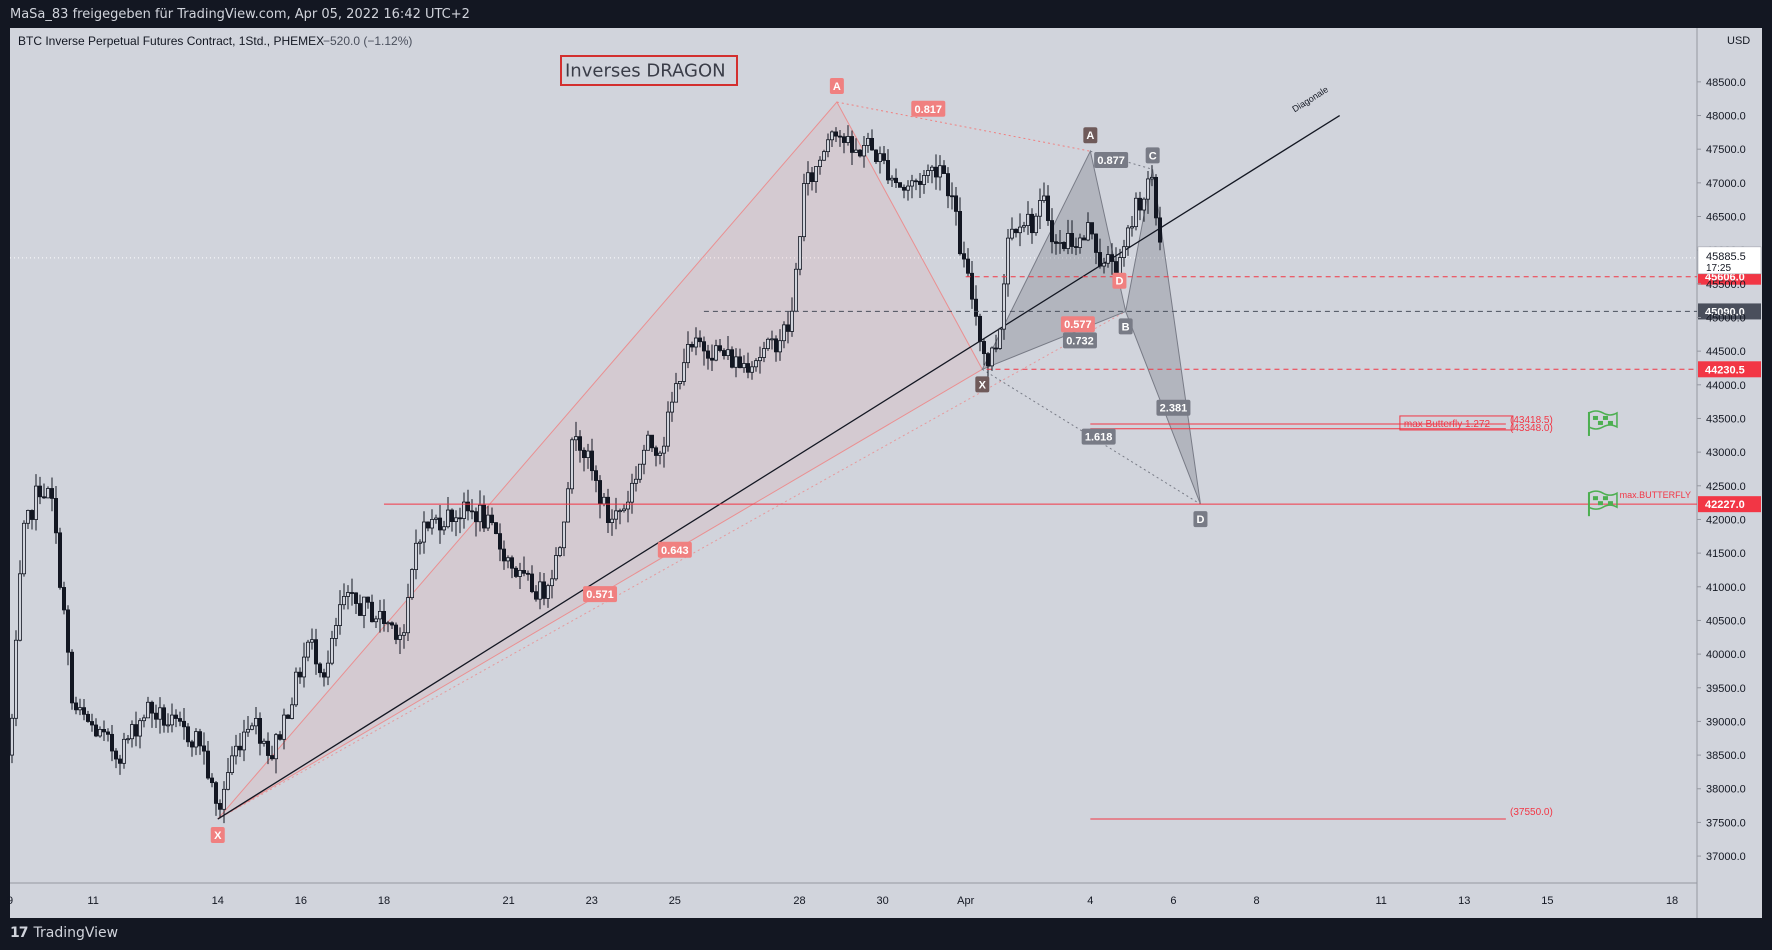 The height and width of the screenshot is (950, 1772). What do you see at coordinates (1153, 156) in the screenshot?
I see `point-label-text: C` at bounding box center [1153, 156].